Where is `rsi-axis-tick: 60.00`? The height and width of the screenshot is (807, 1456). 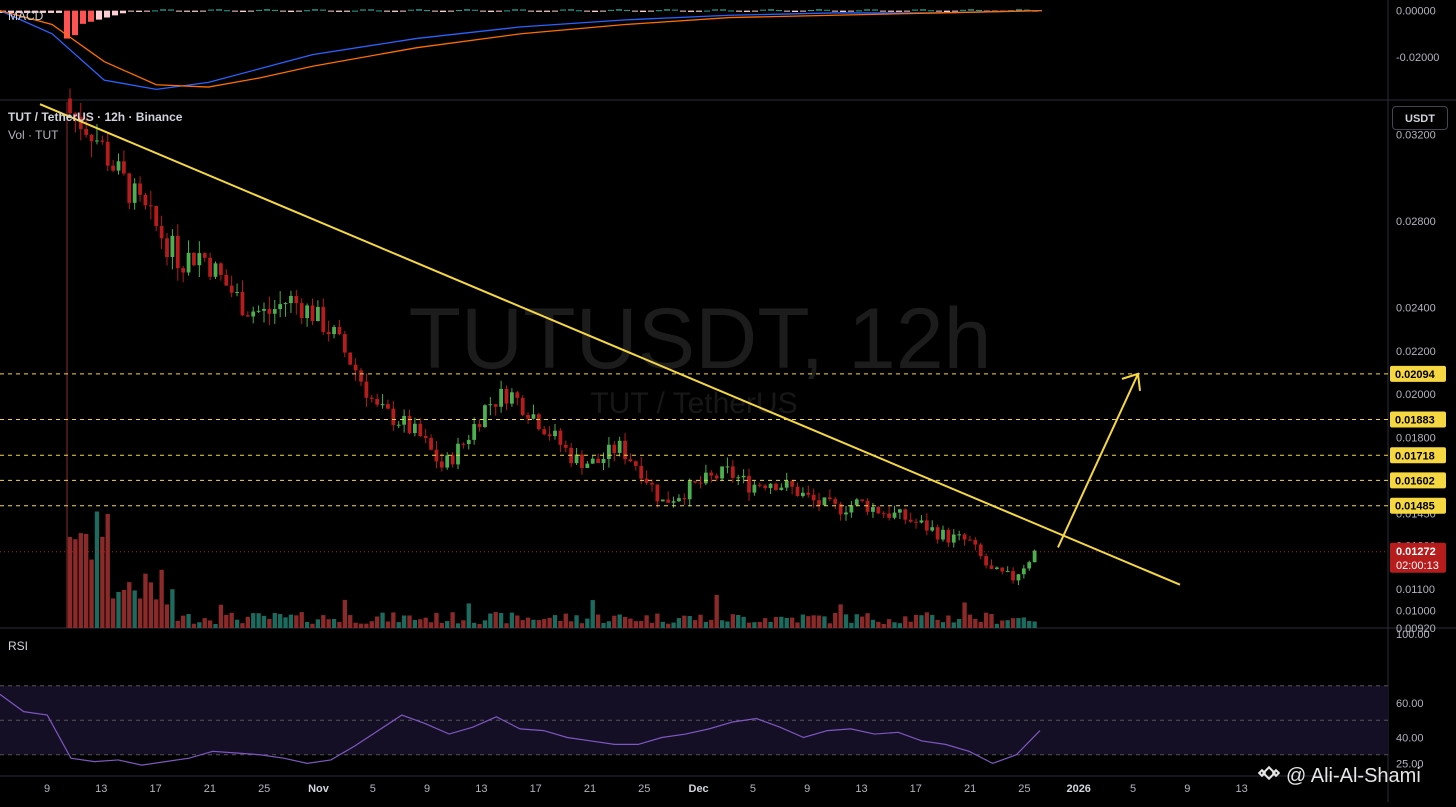 rsi-axis-tick: 60.00 is located at coordinates (1410, 704).